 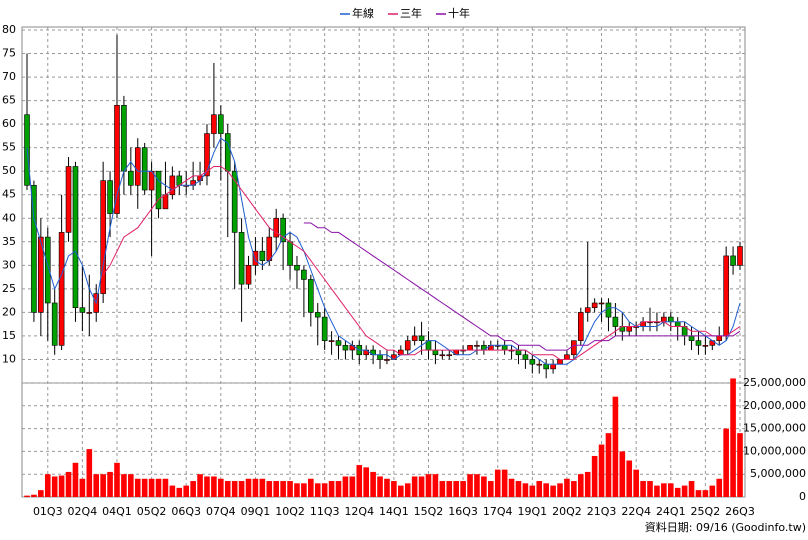 What do you see at coordinates (602, 511) in the screenshot?
I see `x-tick-label: 21Q3` at bounding box center [602, 511].